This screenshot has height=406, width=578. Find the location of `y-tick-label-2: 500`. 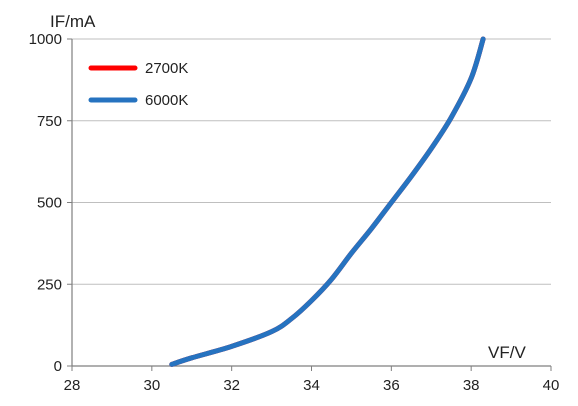

y-tick-label-2: 500 is located at coordinates (49, 203).